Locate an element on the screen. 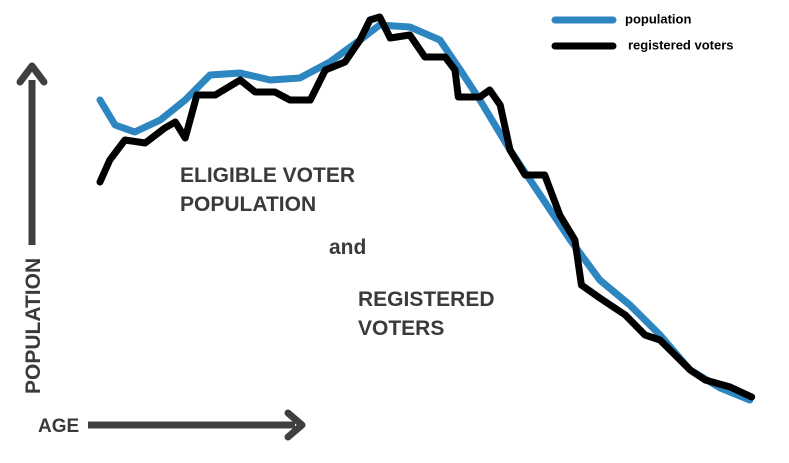 Image resolution: width=789 pixels, height=463 pixels. annotation: REGISTERED is located at coordinates (426, 299).